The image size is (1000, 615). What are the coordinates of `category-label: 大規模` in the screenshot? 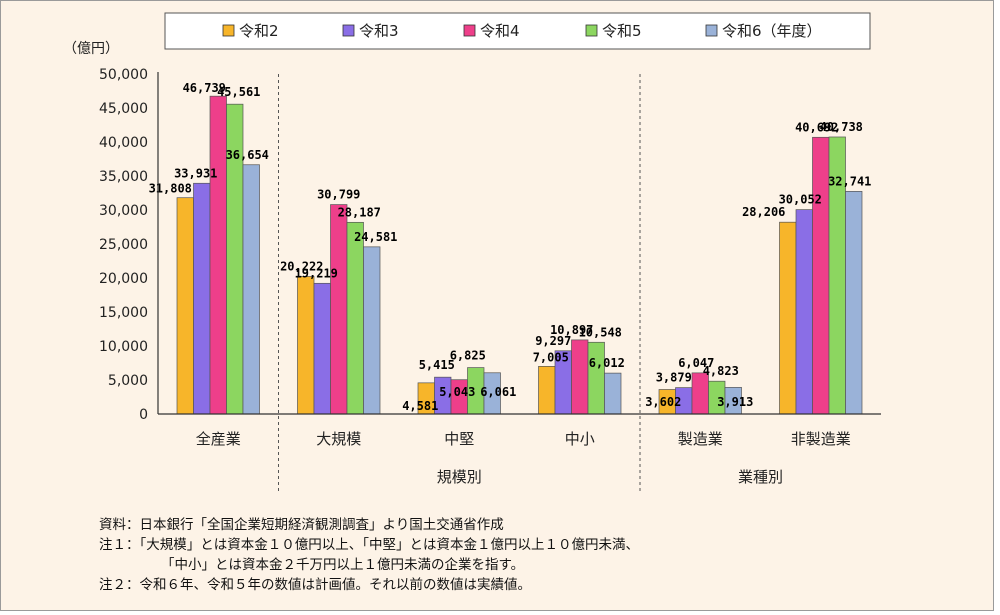 It's located at (338, 439).